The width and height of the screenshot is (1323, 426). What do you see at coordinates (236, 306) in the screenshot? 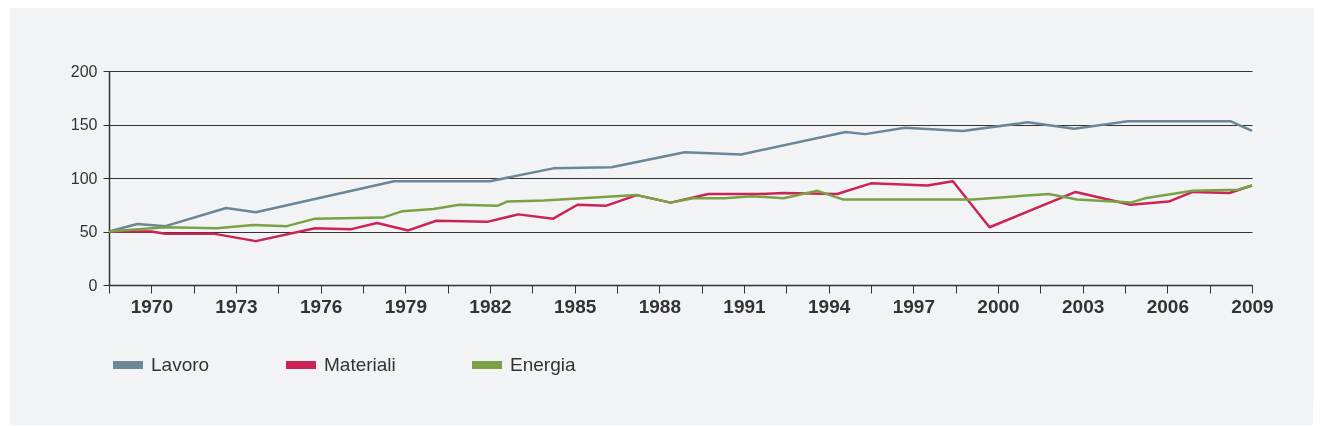
I see `x-tick-label: 1973` at bounding box center [236, 306].